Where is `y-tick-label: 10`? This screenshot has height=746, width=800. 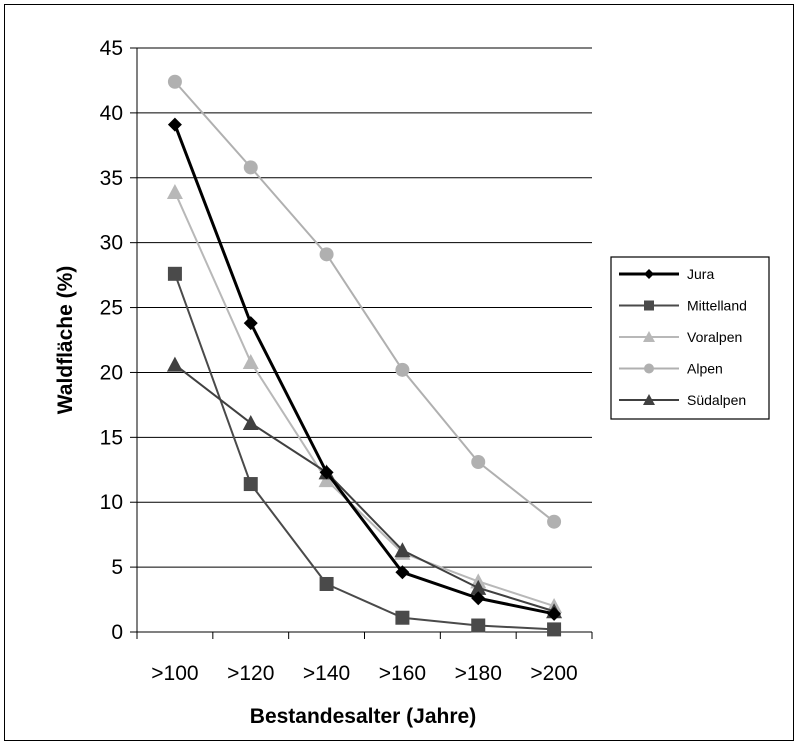 y-tick-label: 10 is located at coordinates (111, 502).